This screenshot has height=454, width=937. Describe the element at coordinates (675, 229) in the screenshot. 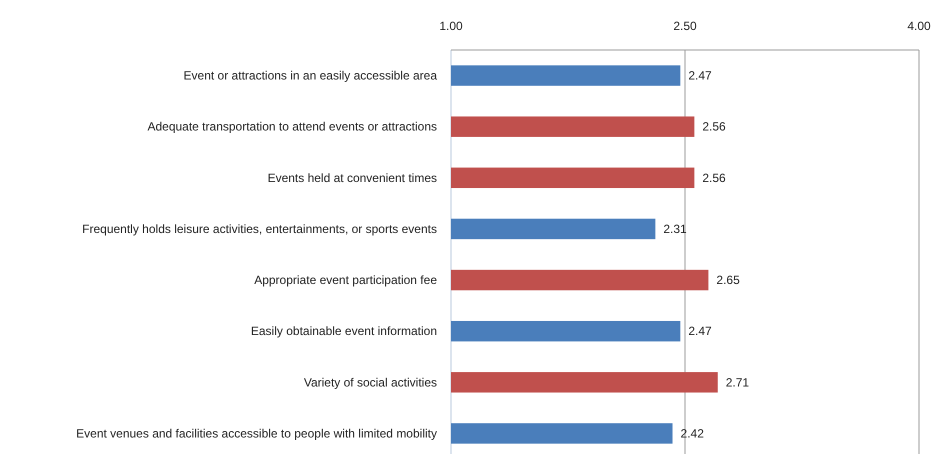

I see `data-label: 2.31` at that location.